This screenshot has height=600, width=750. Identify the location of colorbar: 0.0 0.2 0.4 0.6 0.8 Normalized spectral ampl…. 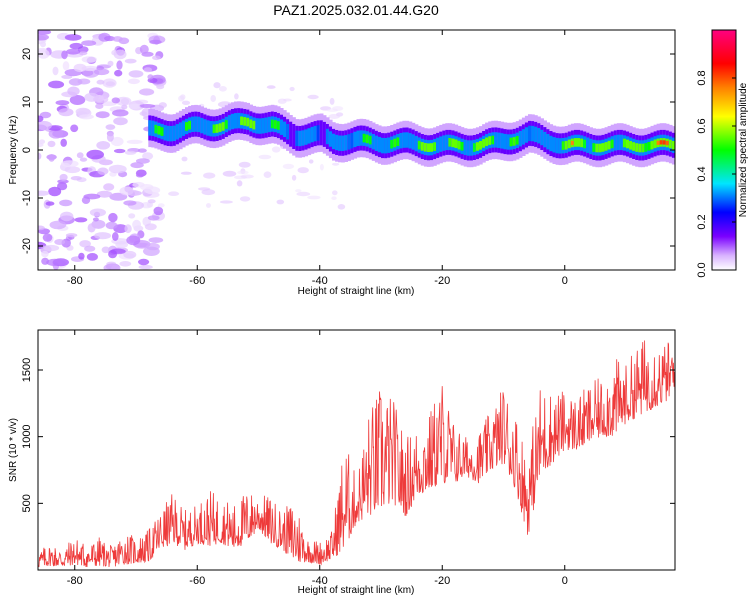
(722, 153).